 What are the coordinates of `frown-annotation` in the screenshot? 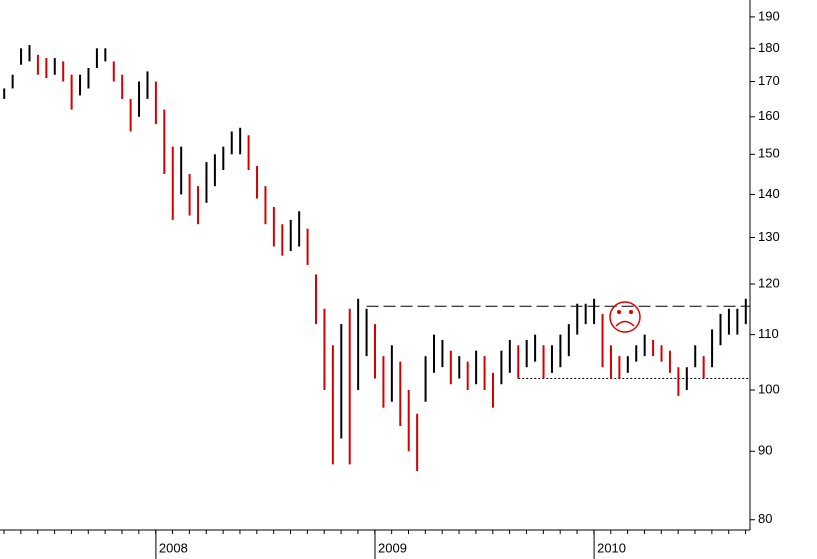 It's located at (625, 317).